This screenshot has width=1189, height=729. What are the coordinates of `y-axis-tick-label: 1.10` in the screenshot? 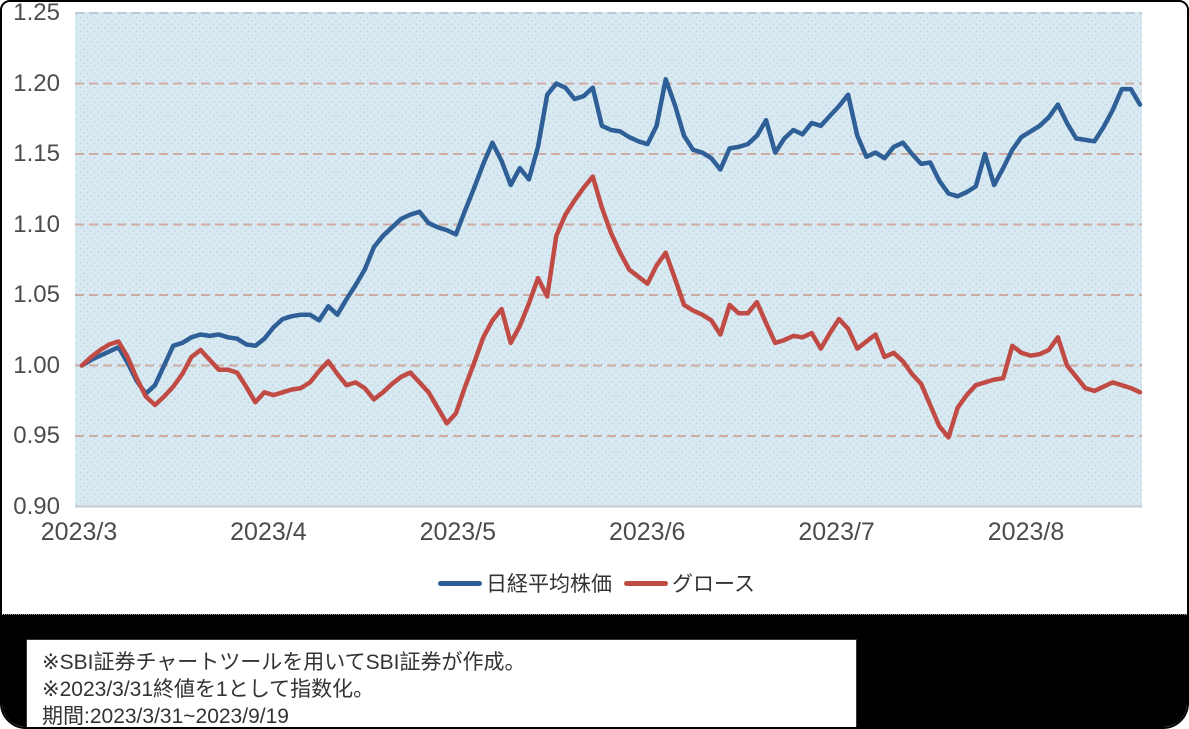 It's located at (36, 224).